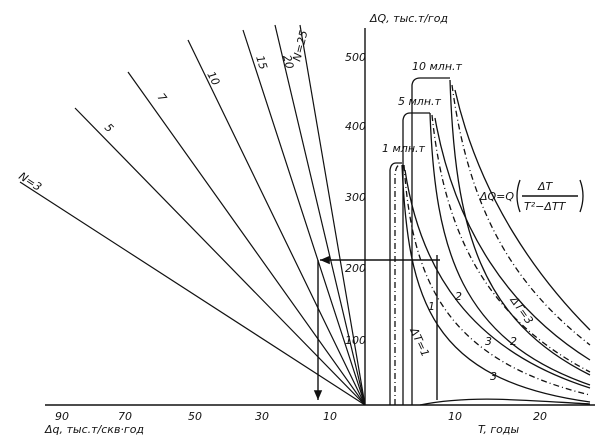 The width and height of the screenshot is (598, 440). Describe the element at coordinates (419, 342) in the screenshot. I see `annotation: ΔT=1` at that location.